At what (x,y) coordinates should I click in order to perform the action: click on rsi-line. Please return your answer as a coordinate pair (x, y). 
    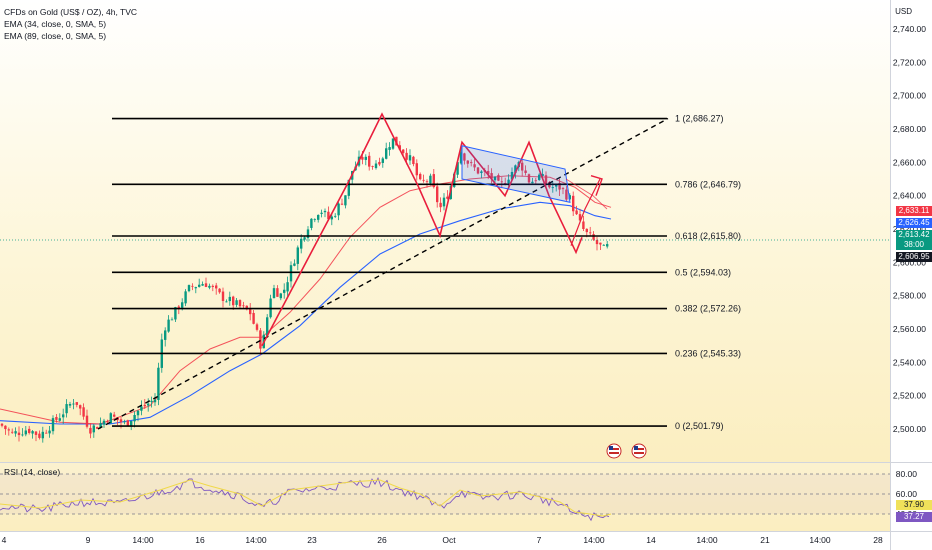
    Looking at the image, I should click on (305, 499).